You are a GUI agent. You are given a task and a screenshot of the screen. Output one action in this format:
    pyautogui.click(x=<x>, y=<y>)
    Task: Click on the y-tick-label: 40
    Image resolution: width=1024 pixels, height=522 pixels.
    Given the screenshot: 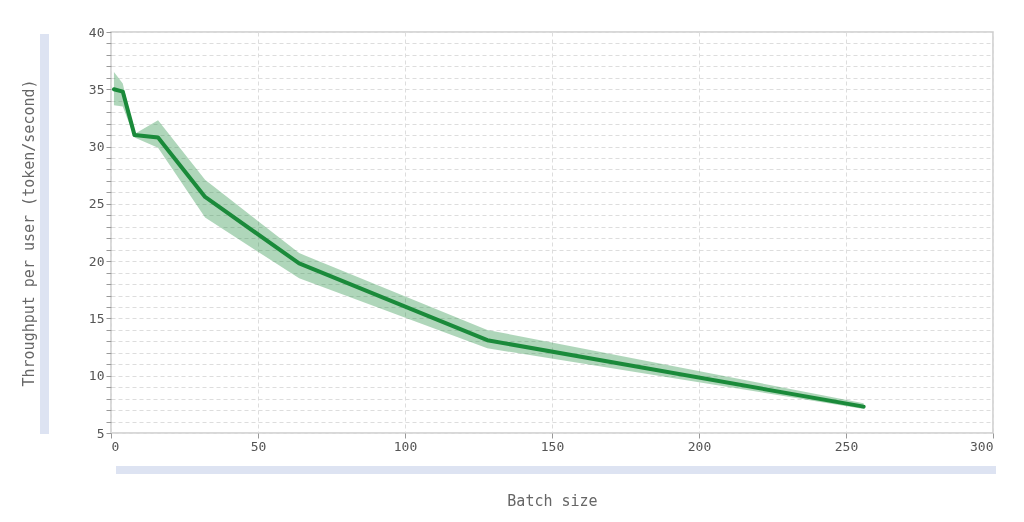 What is the action you would take?
    pyautogui.click(x=96, y=32)
    